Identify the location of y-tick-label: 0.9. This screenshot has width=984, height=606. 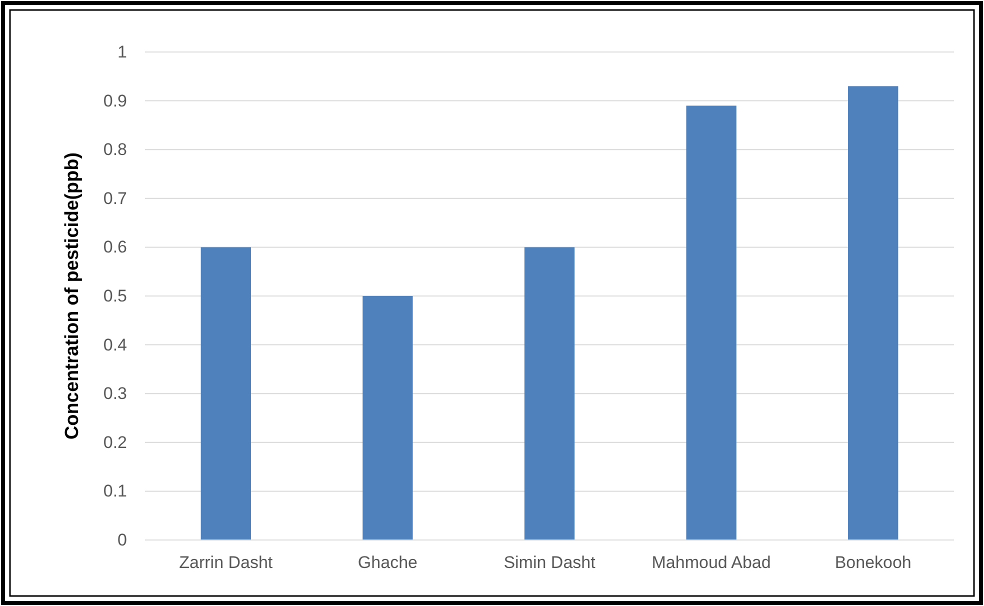
(115, 100).